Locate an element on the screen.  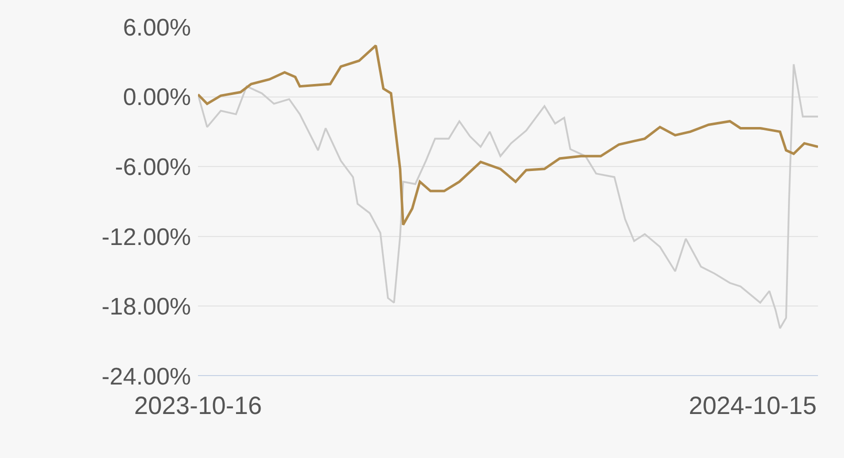
y-tick-label: 6.00% is located at coordinates (156, 28).